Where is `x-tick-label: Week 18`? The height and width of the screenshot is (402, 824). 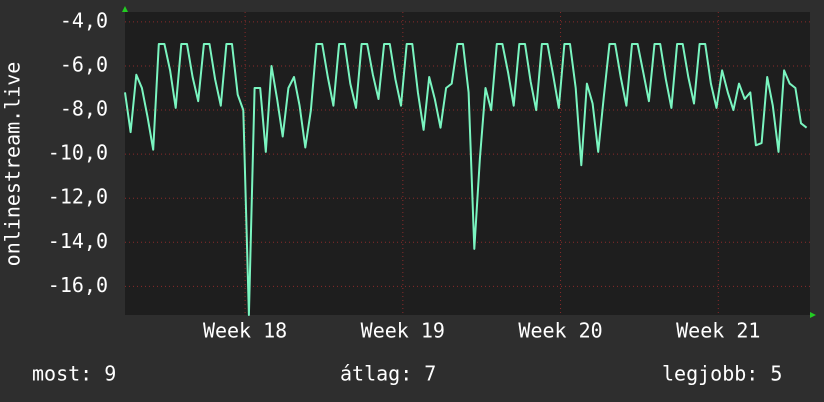
x-tick-label: Week 18 is located at coordinates (245, 331).